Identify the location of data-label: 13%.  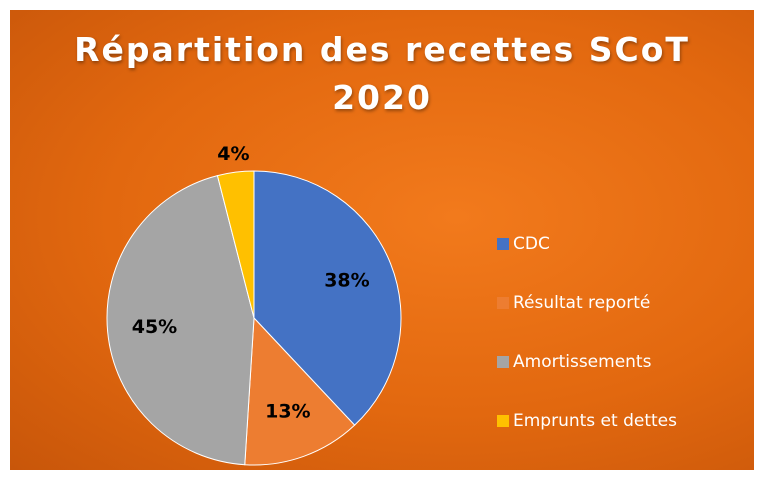
(287, 412).